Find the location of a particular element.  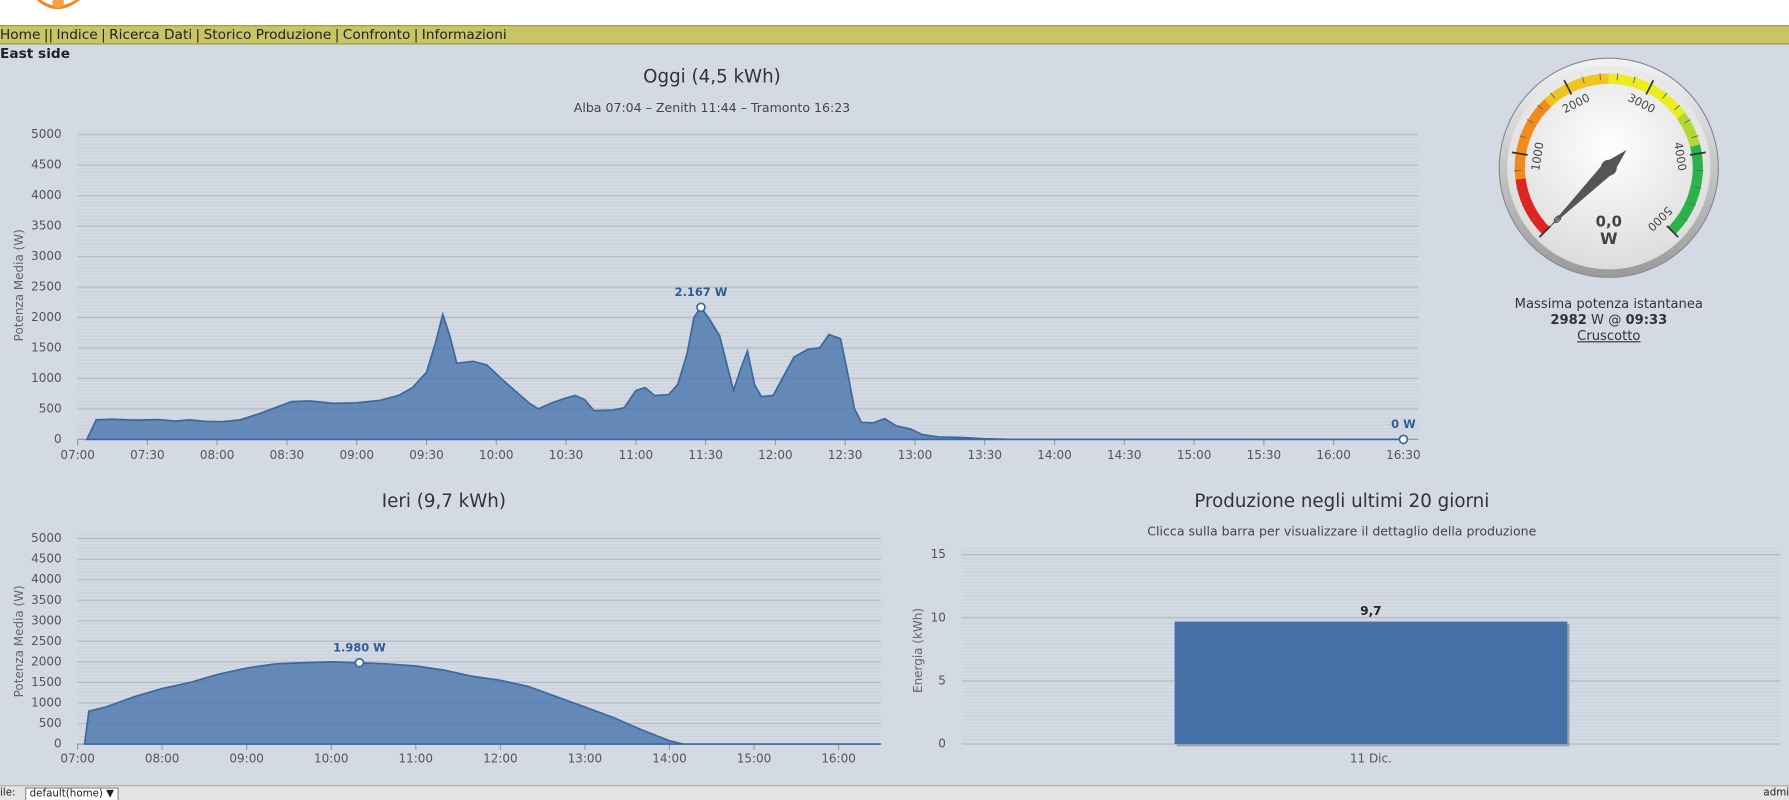

chart-title: Ieri (9,7 kWh) is located at coordinates (444, 501).